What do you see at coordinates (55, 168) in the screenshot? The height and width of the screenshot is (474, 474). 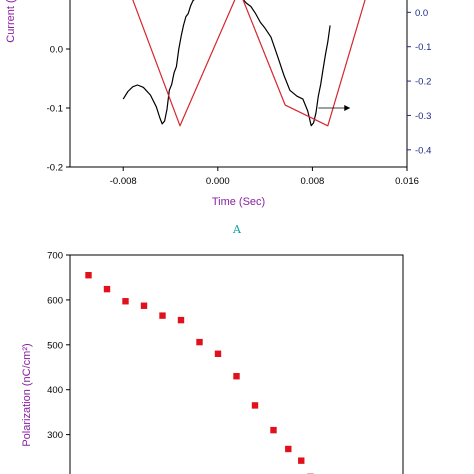 I see `y-left-tick-label: -0.2` at bounding box center [55, 168].